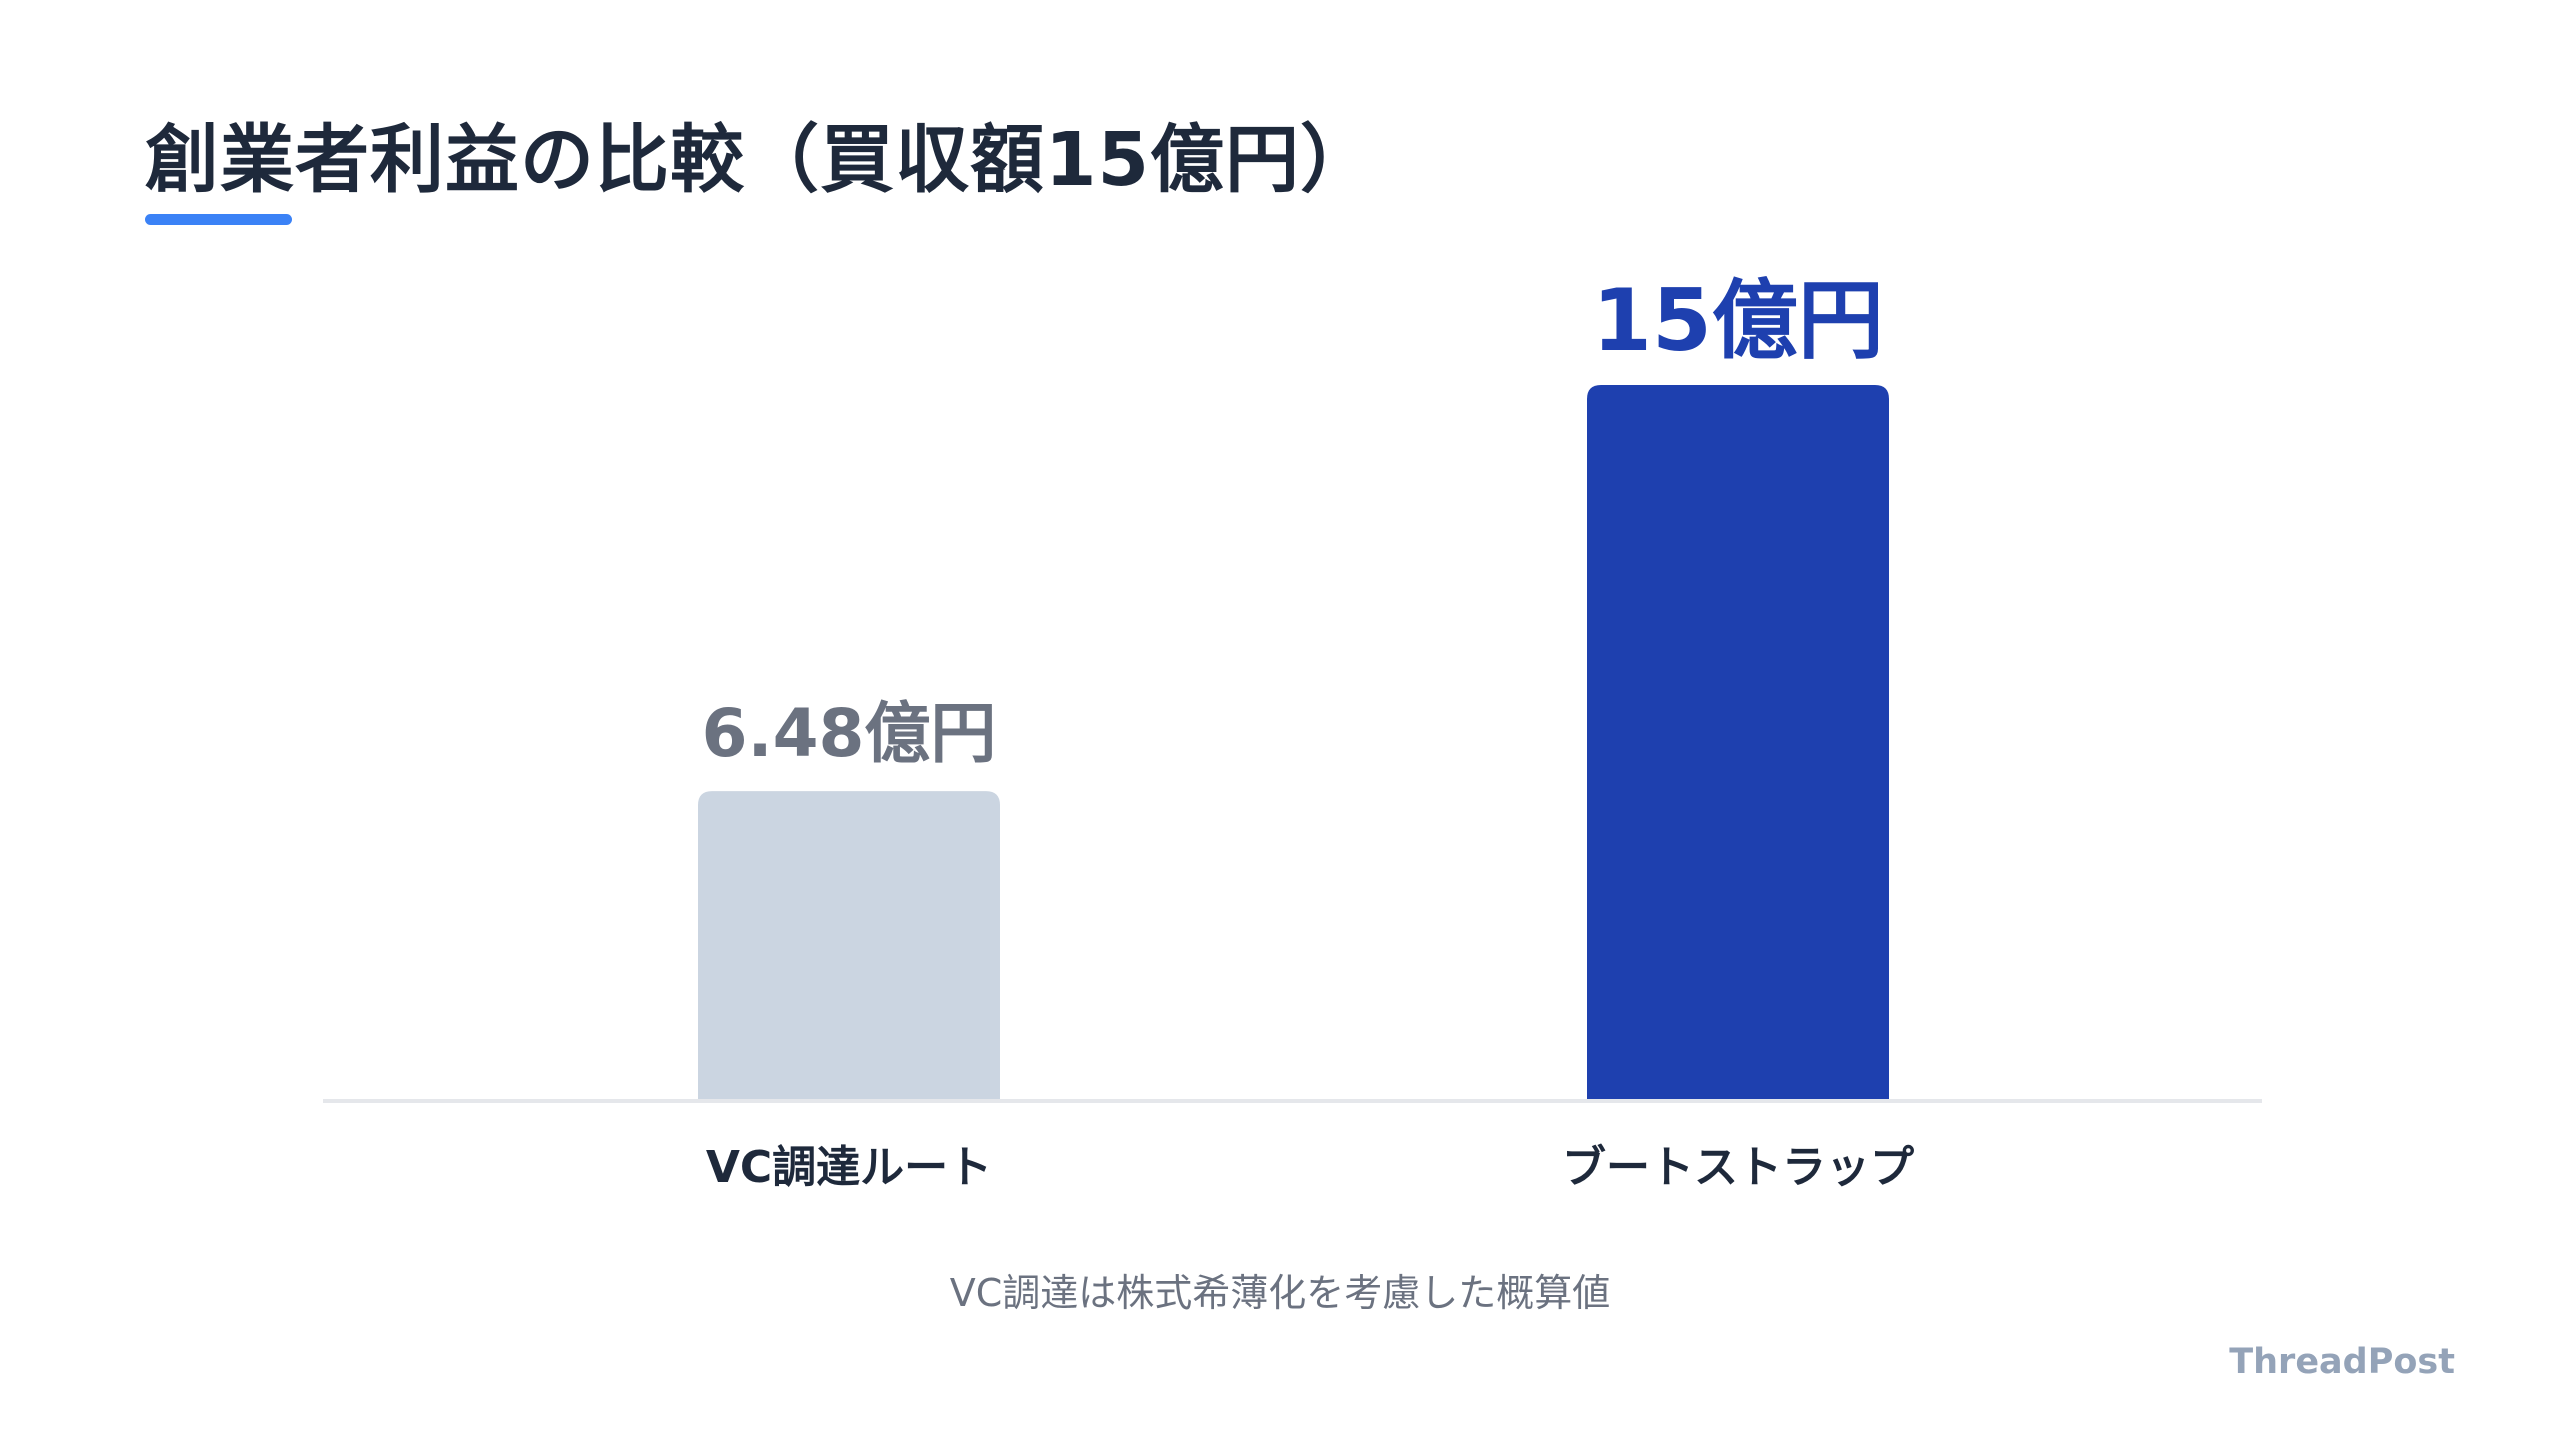 This screenshot has height=1440, width=2560. I want to click on brand-logo: ThreadPost, so click(2342, 1362).